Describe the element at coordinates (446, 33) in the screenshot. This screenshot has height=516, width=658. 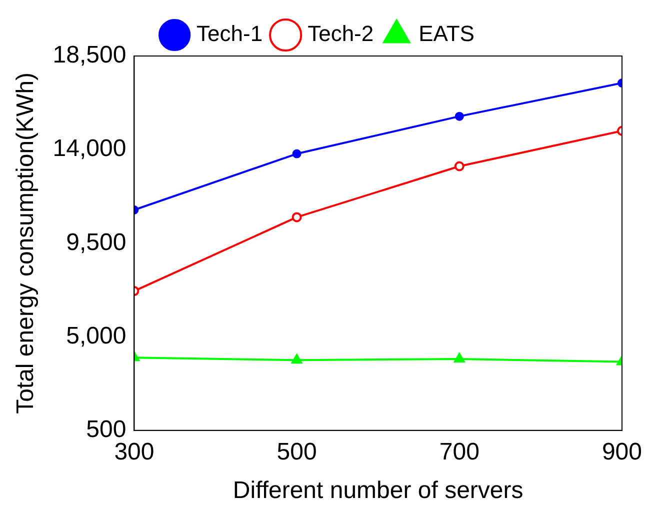
I see `legend-label: EATS` at that location.